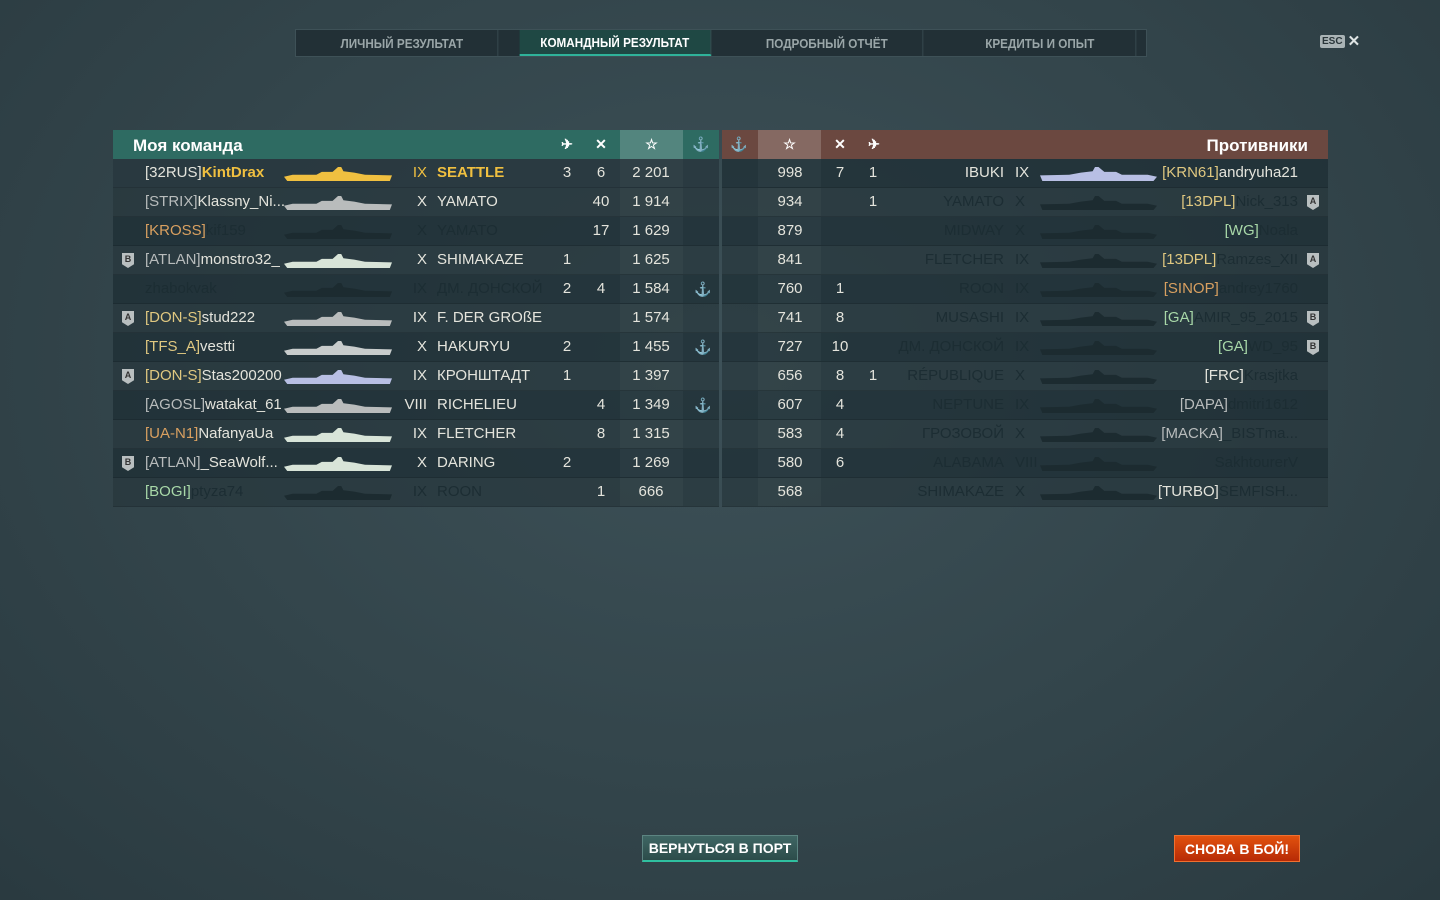  I want to click on player-row: B [GA]WD_95 IX ДМ. ДОНСКОЙ 10 727, so click(1025, 347).